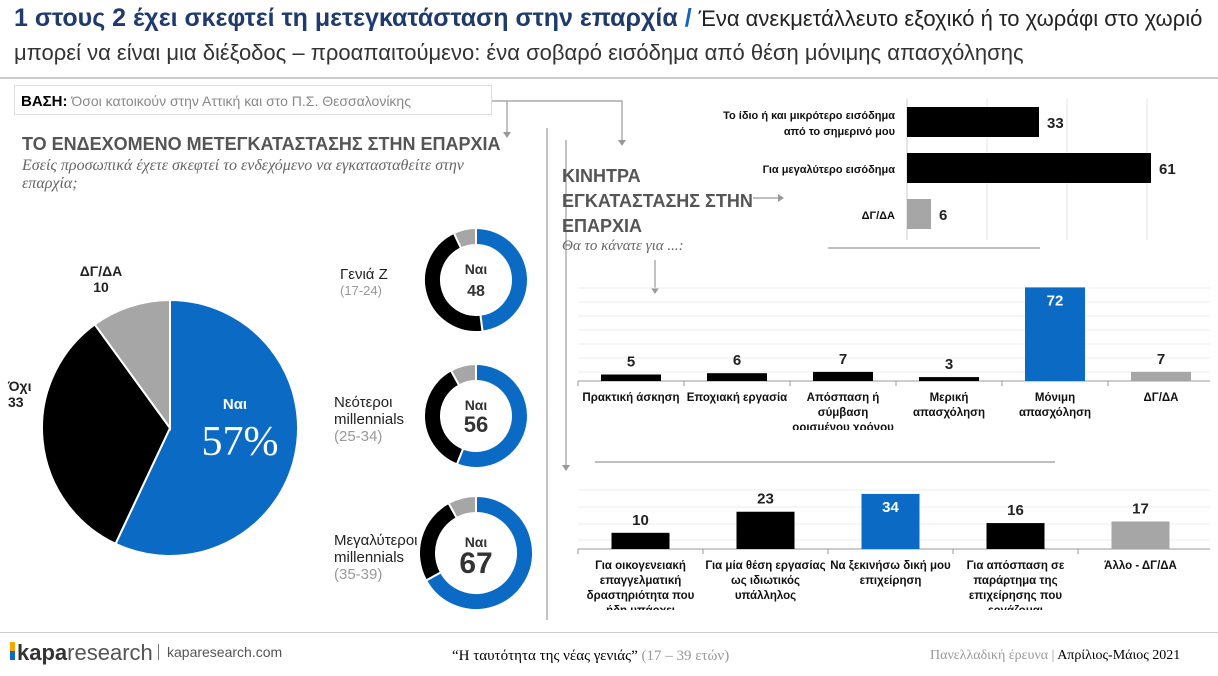  I want to click on bar-value-label: 72, so click(1055, 300).